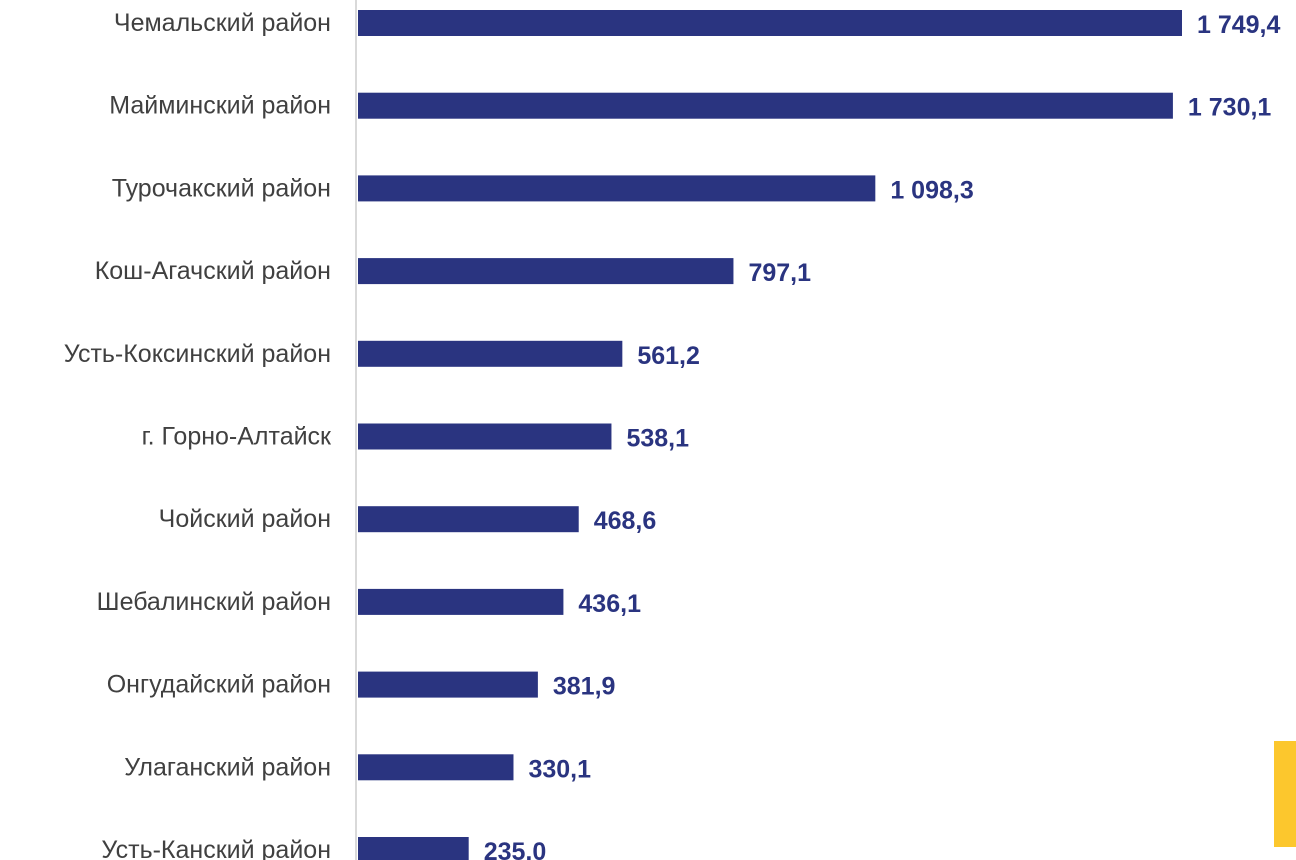  Describe the element at coordinates (237, 437) in the screenshot. I see `category-label: г. Горно-Алтайск` at that location.